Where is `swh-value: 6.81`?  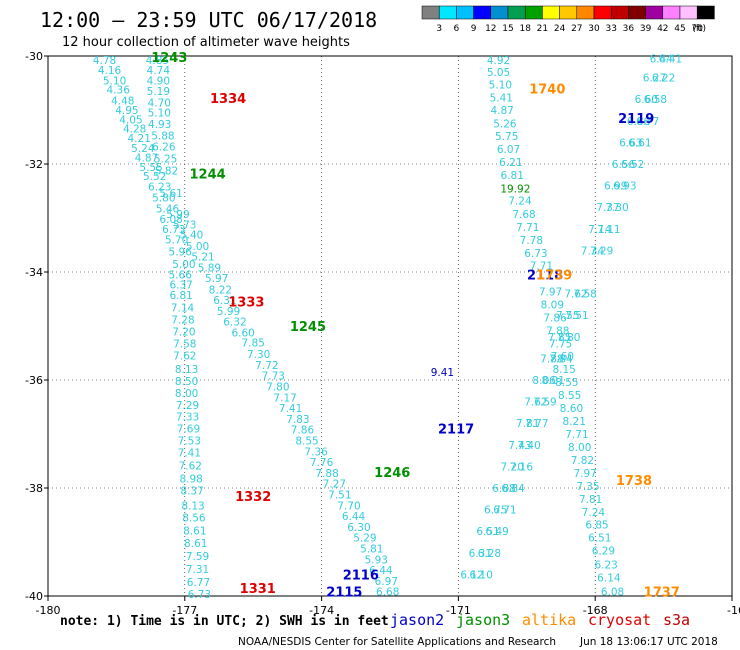 swh-value: 6.81 is located at coordinates (180, 296).